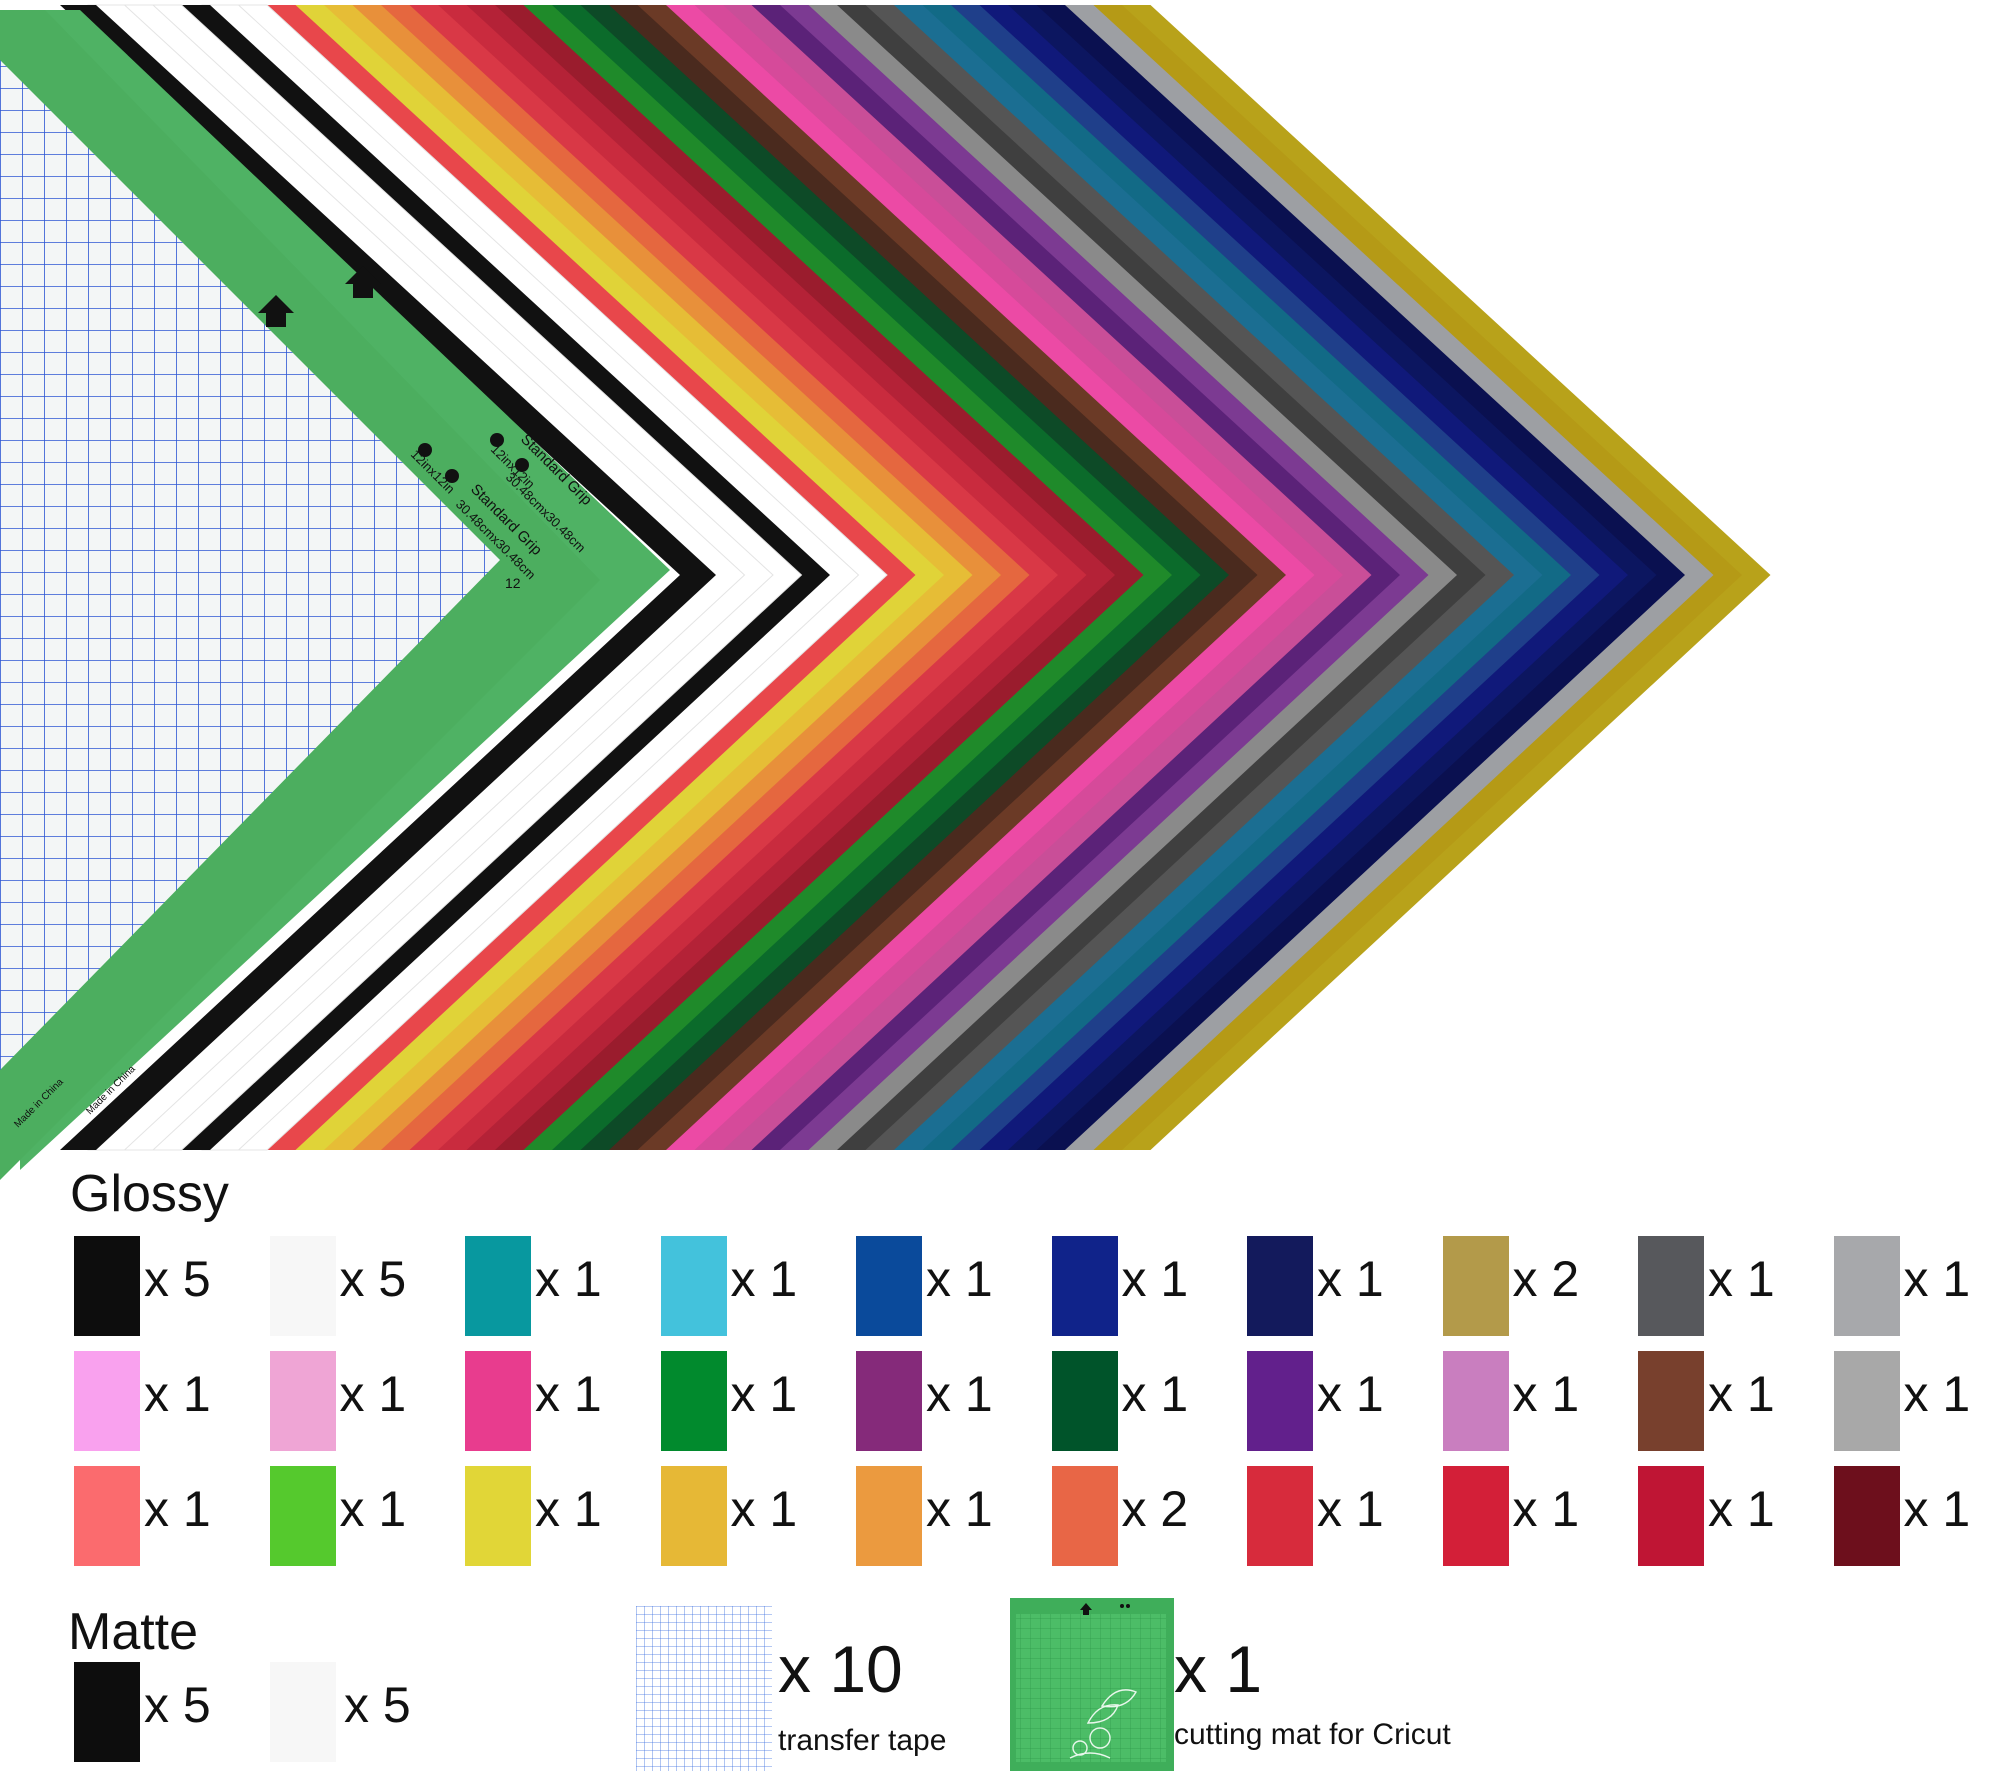 The height and width of the screenshot is (1771, 2000). Describe the element at coordinates (276, 311) in the screenshot. I see `mat-front-arrow-icon` at that location.